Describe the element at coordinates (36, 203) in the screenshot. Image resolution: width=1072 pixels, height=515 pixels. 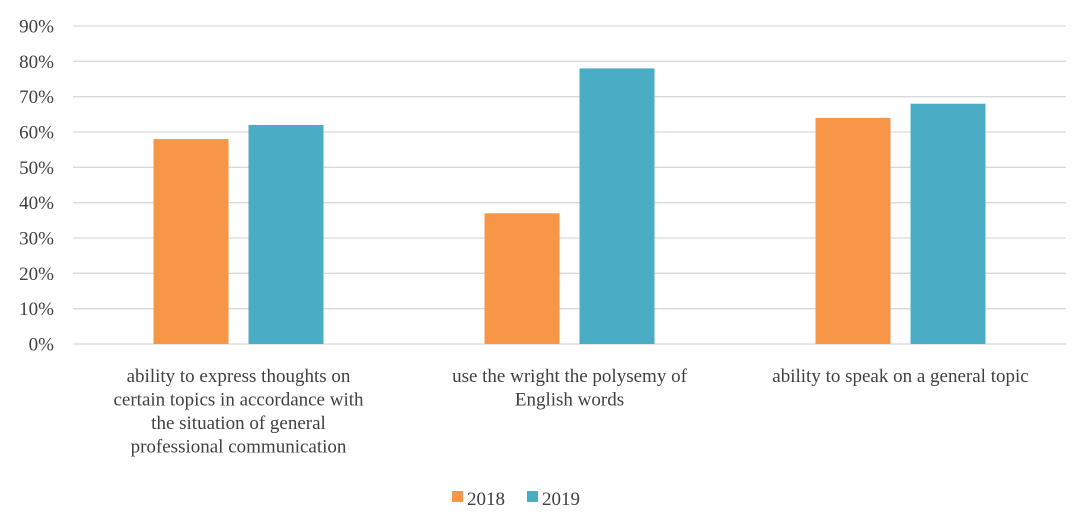
I see `y-tick-label: 40%` at that location.